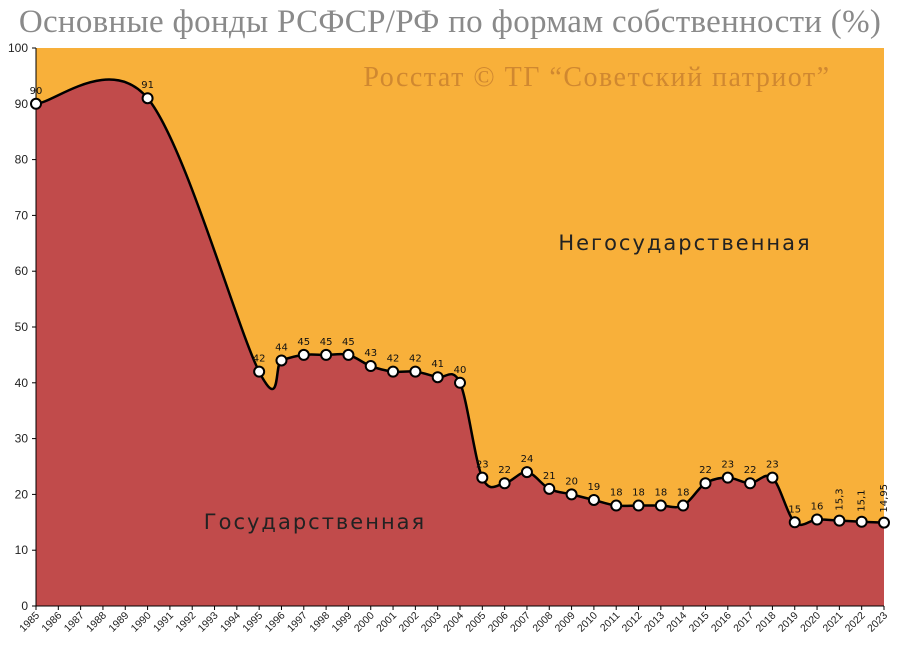  I want to click on data-label: 15,3, so click(839, 499).